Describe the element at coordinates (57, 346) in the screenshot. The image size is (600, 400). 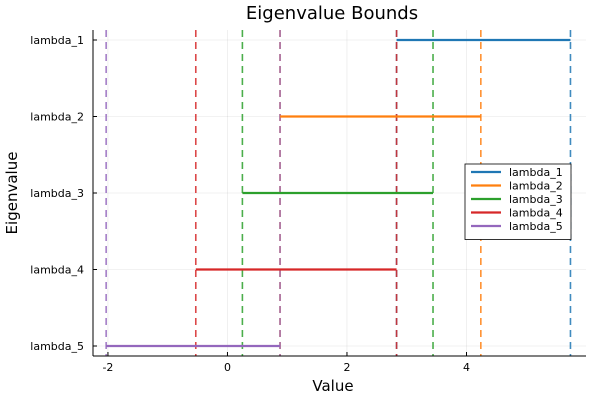
I see `y-tick-label-4: lambda_5` at that location.